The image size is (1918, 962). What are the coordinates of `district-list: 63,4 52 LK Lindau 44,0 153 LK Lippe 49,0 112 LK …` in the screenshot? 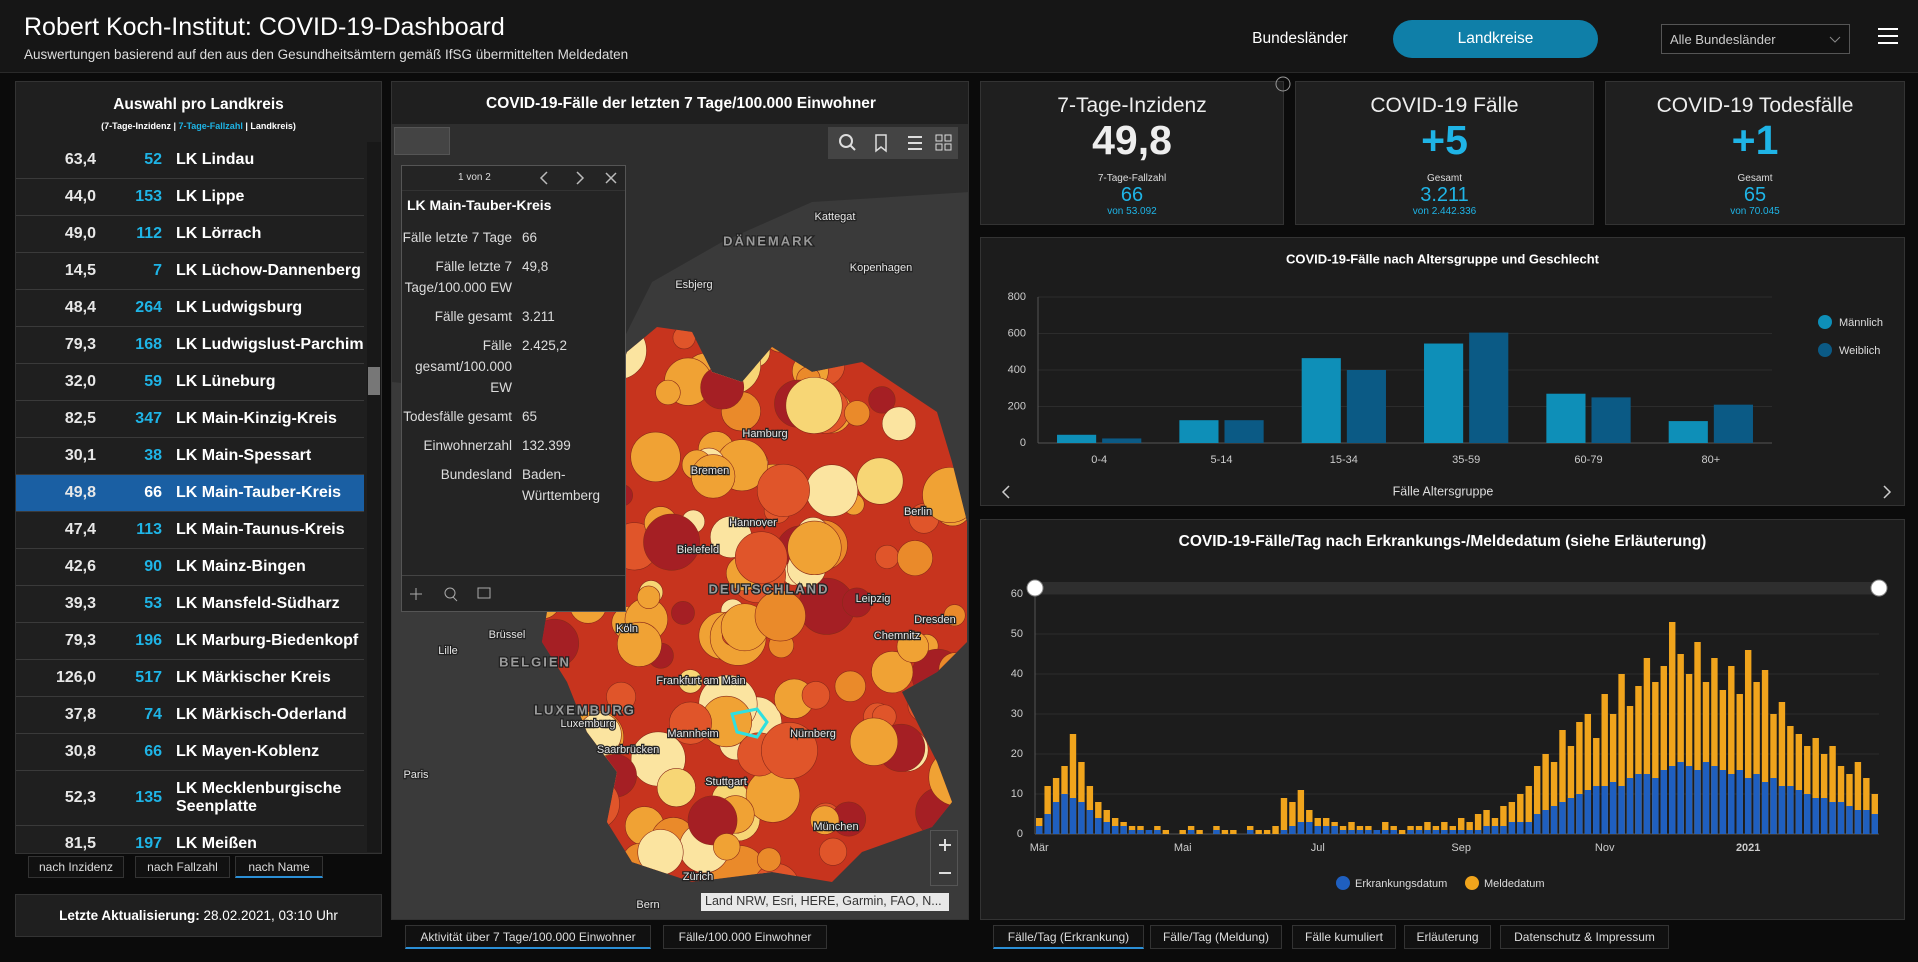 It's located at (190, 497).